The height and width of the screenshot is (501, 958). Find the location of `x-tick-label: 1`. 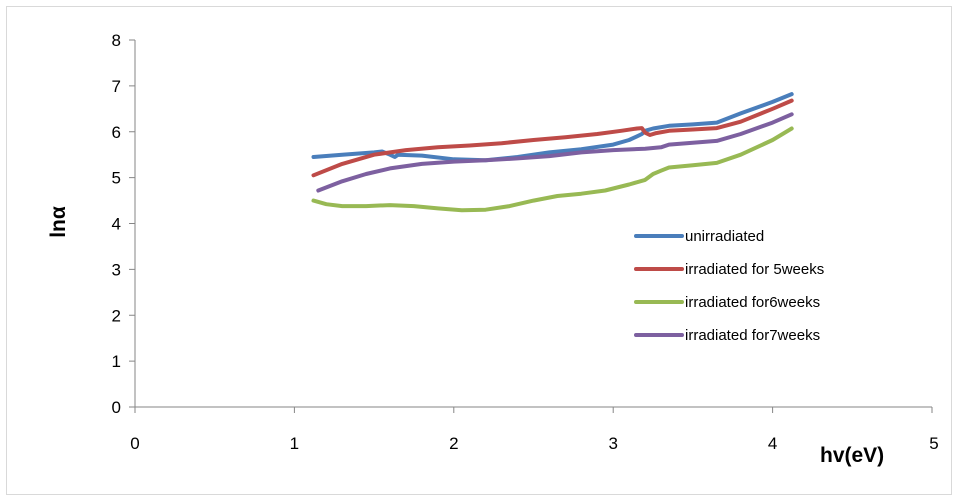

x-tick-label: 1 is located at coordinates (294, 443).